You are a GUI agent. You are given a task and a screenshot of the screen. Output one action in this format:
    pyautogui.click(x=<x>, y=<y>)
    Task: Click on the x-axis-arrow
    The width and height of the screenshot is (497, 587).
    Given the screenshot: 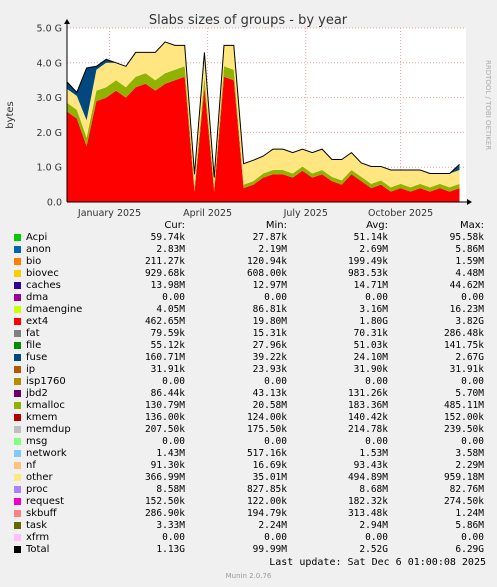 What is the action you would take?
    pyautogui.click(x=469, y=202)
    